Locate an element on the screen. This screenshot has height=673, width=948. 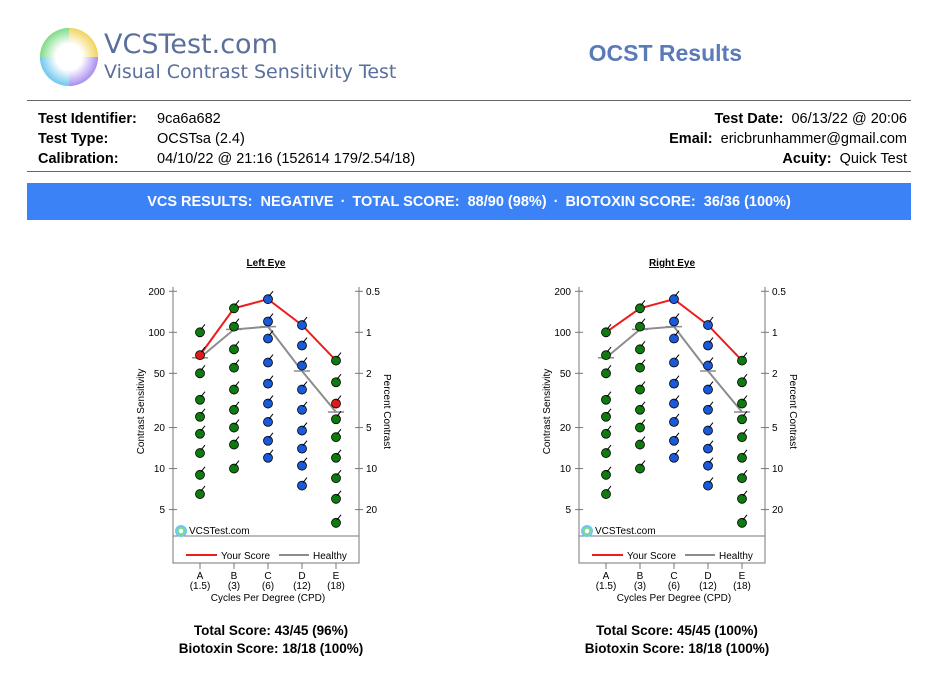
watermark-text: VCSTest.com is located at coordinates (625, 531).